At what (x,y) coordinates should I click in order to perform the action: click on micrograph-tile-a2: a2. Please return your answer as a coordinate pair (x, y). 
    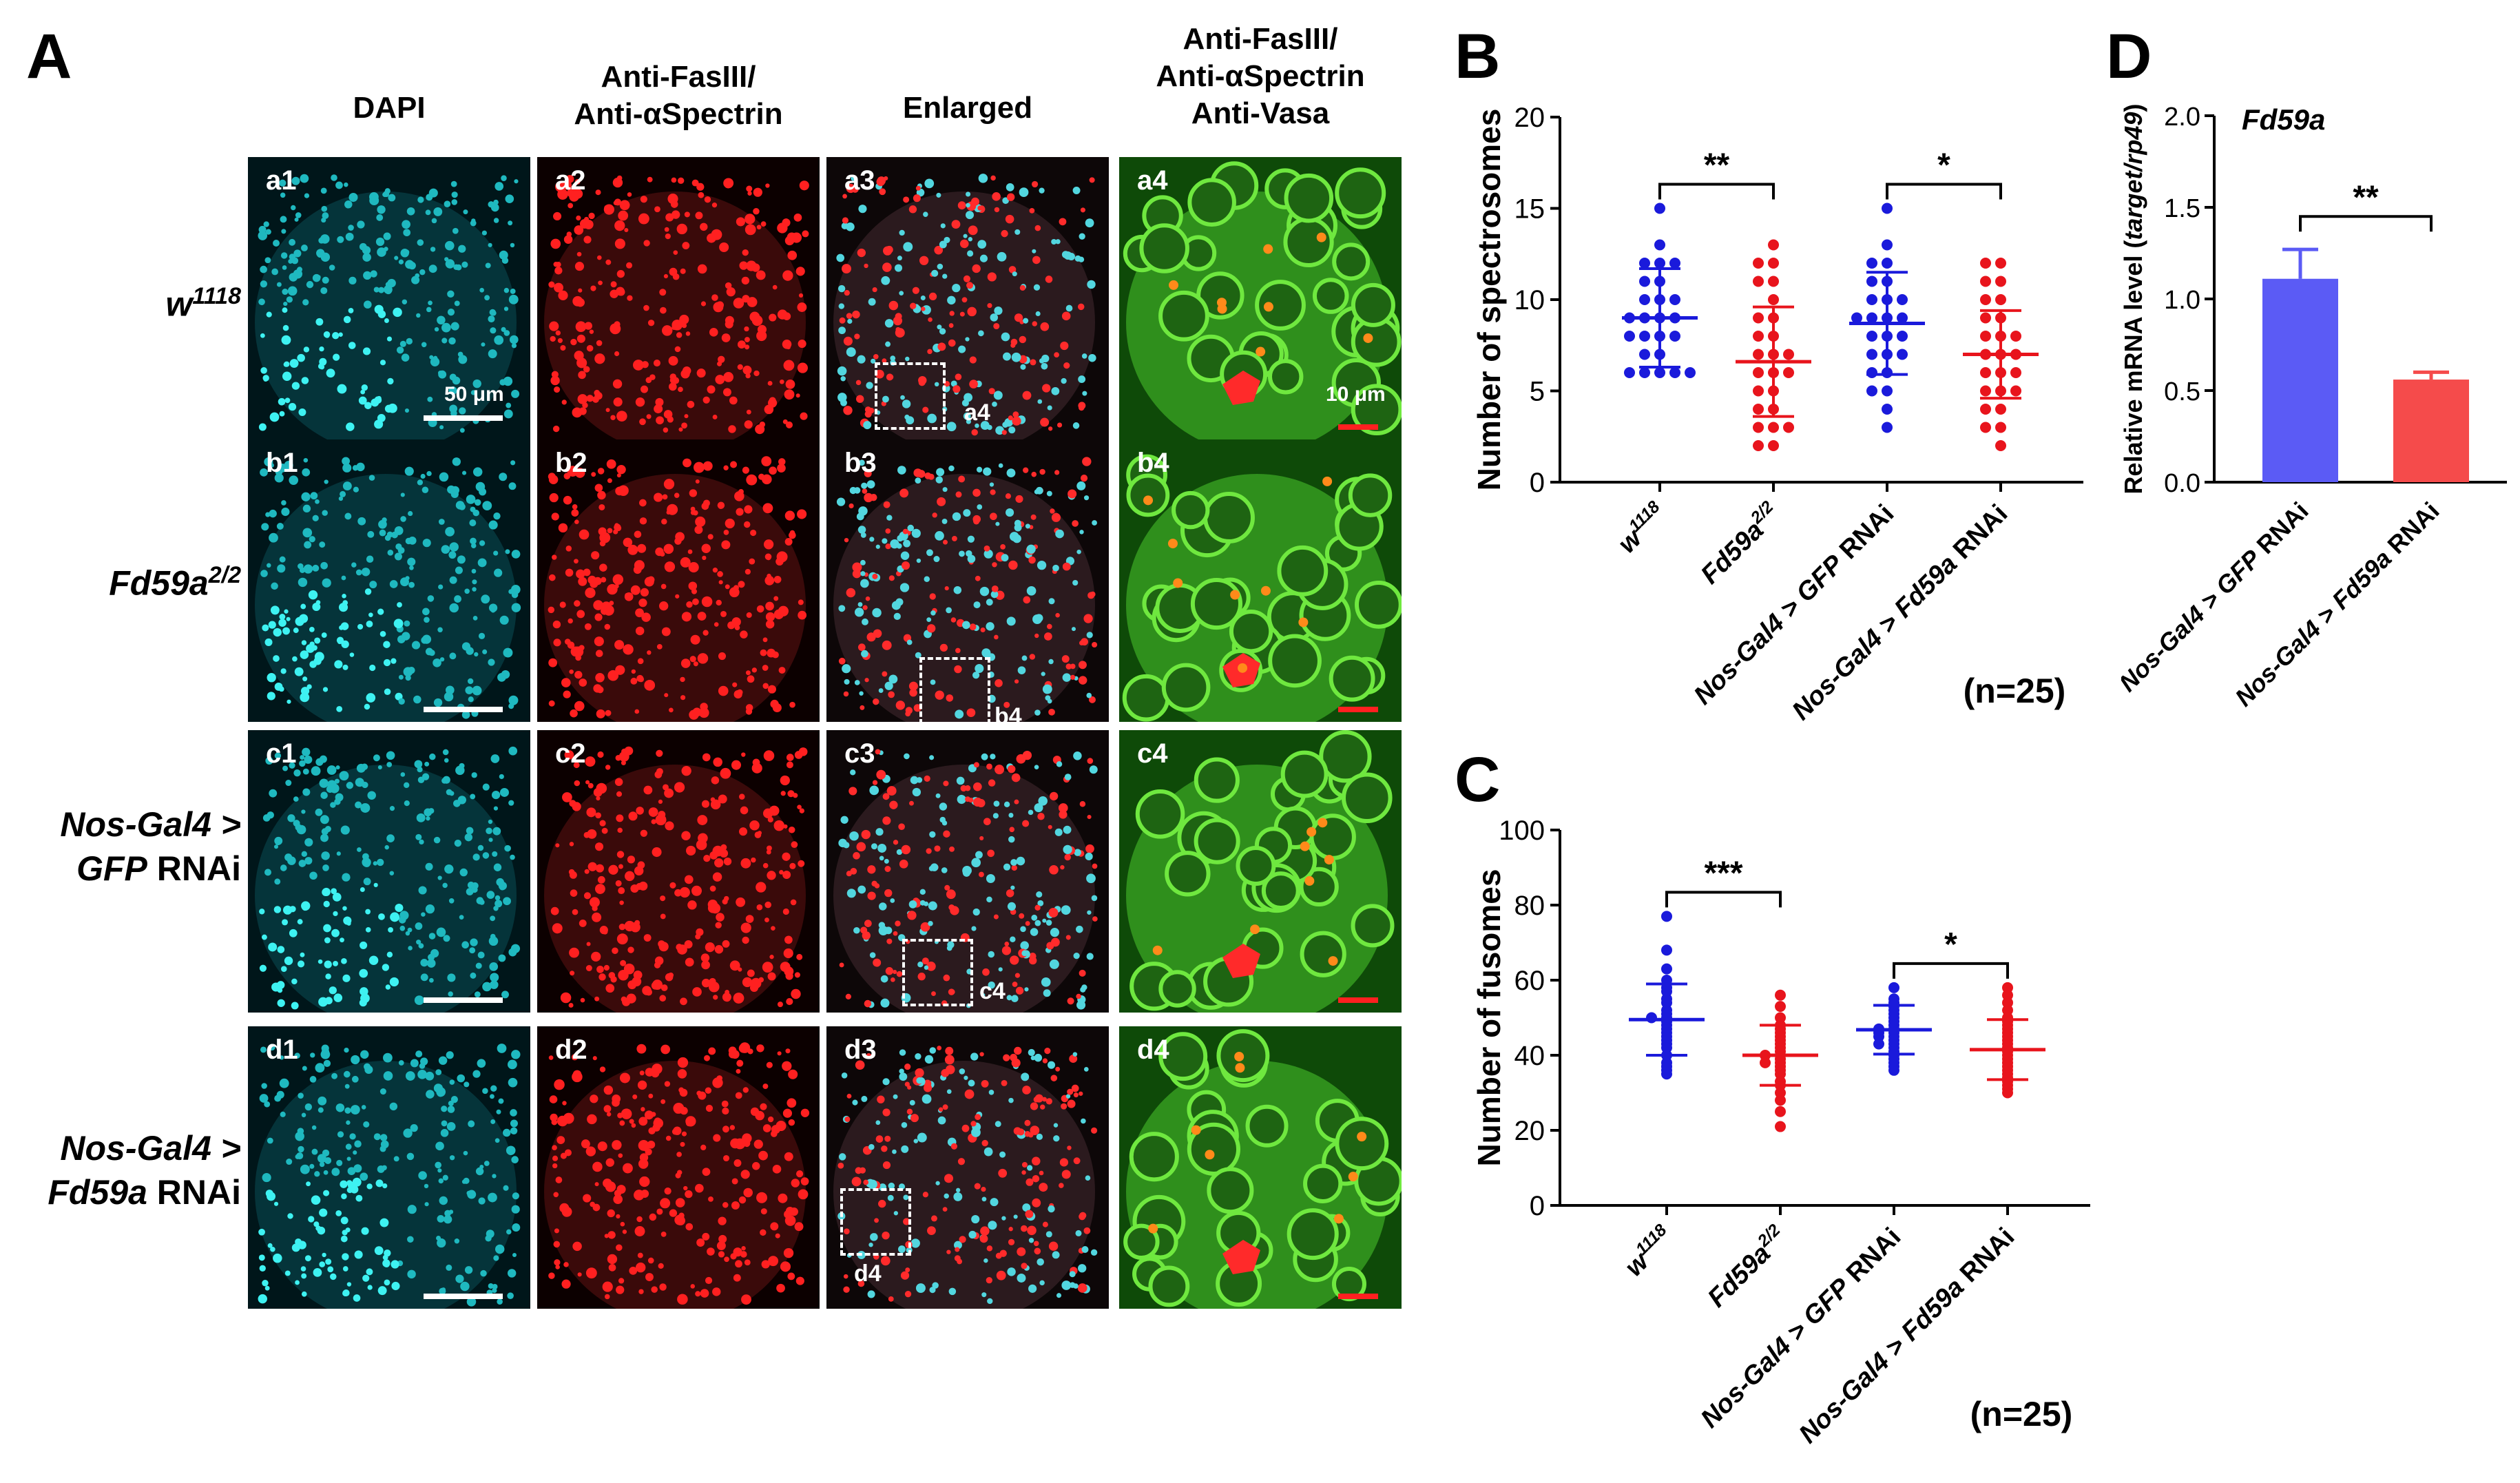
    Looking at the image, I should click on (678, 298).